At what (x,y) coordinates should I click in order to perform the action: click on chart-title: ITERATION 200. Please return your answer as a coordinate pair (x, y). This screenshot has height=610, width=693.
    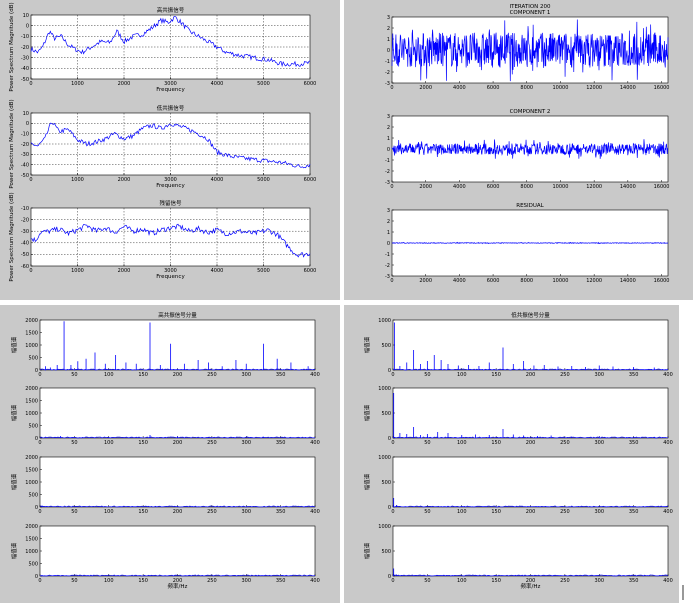
    Looking at the image, I should click on (530, 7).